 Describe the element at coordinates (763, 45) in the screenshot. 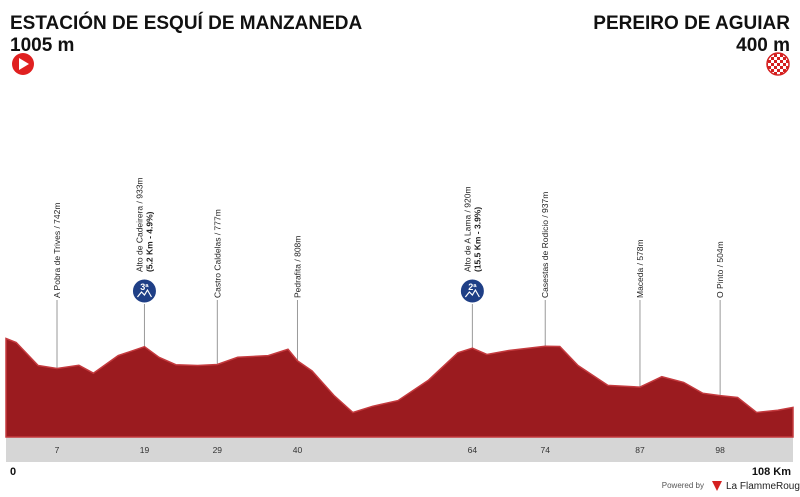

I see `finish-elevation: 400 m` at that location.